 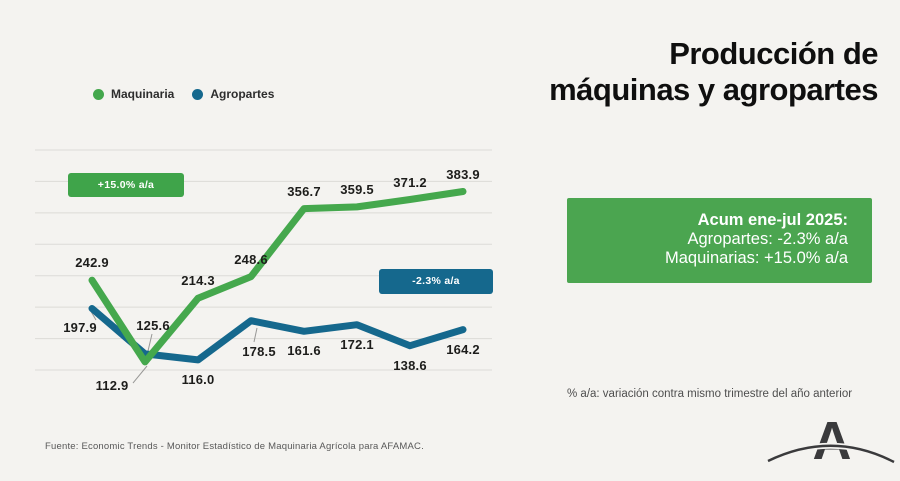 What do you see at coordinates (756, 258) in the screenshot?
I see `summary-line-maquinarias: Maquinarias: +15.0% a/a` at bounding box center [756, 258].